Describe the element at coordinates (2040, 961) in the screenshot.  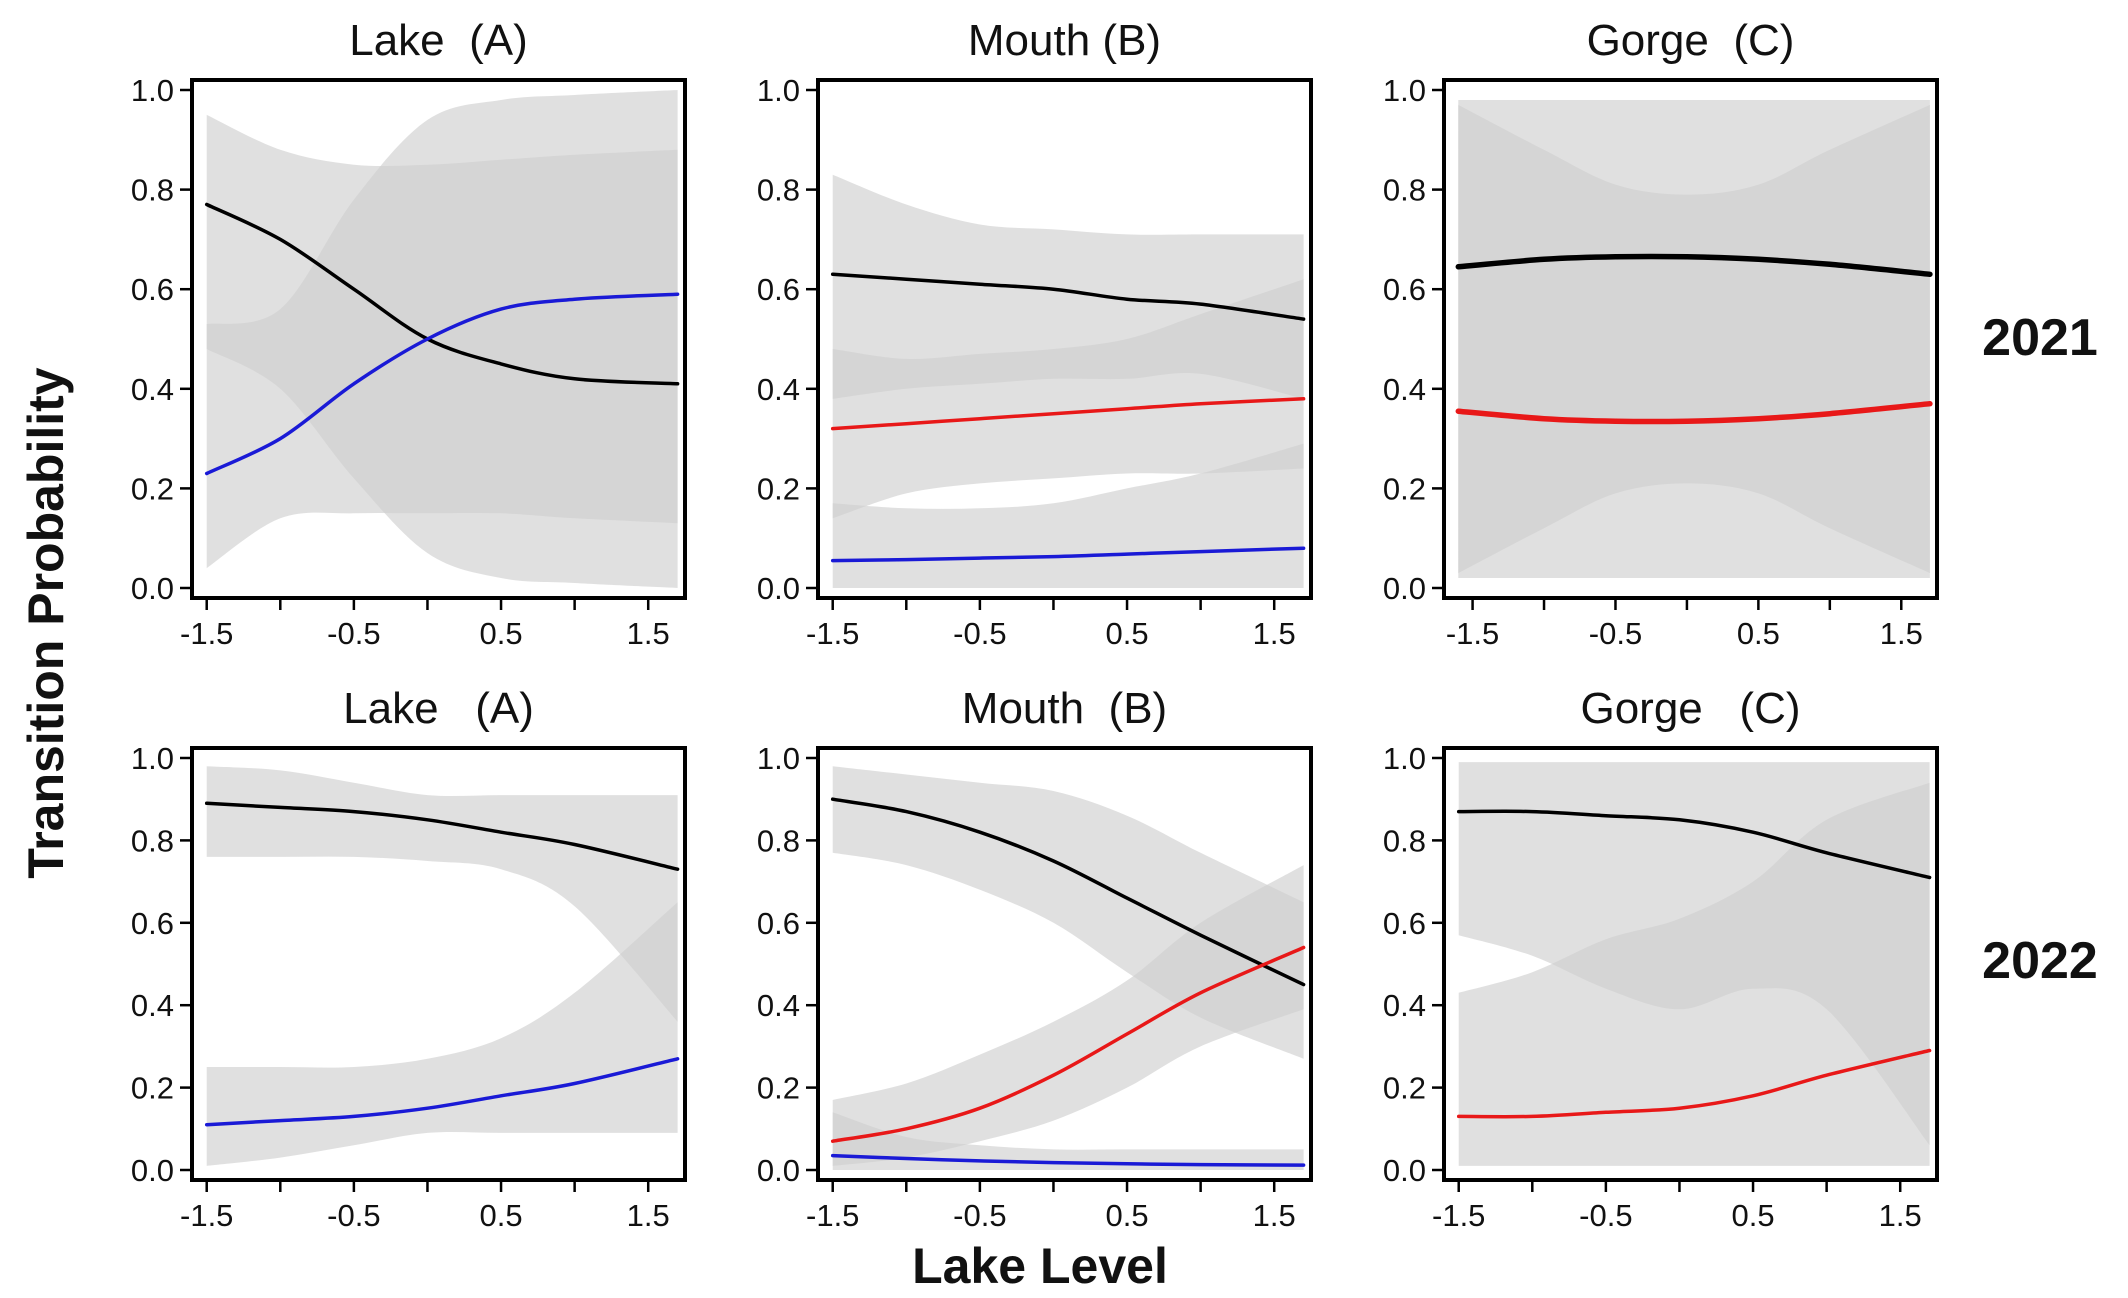
I see `row-label-2022: 2022` at that location.